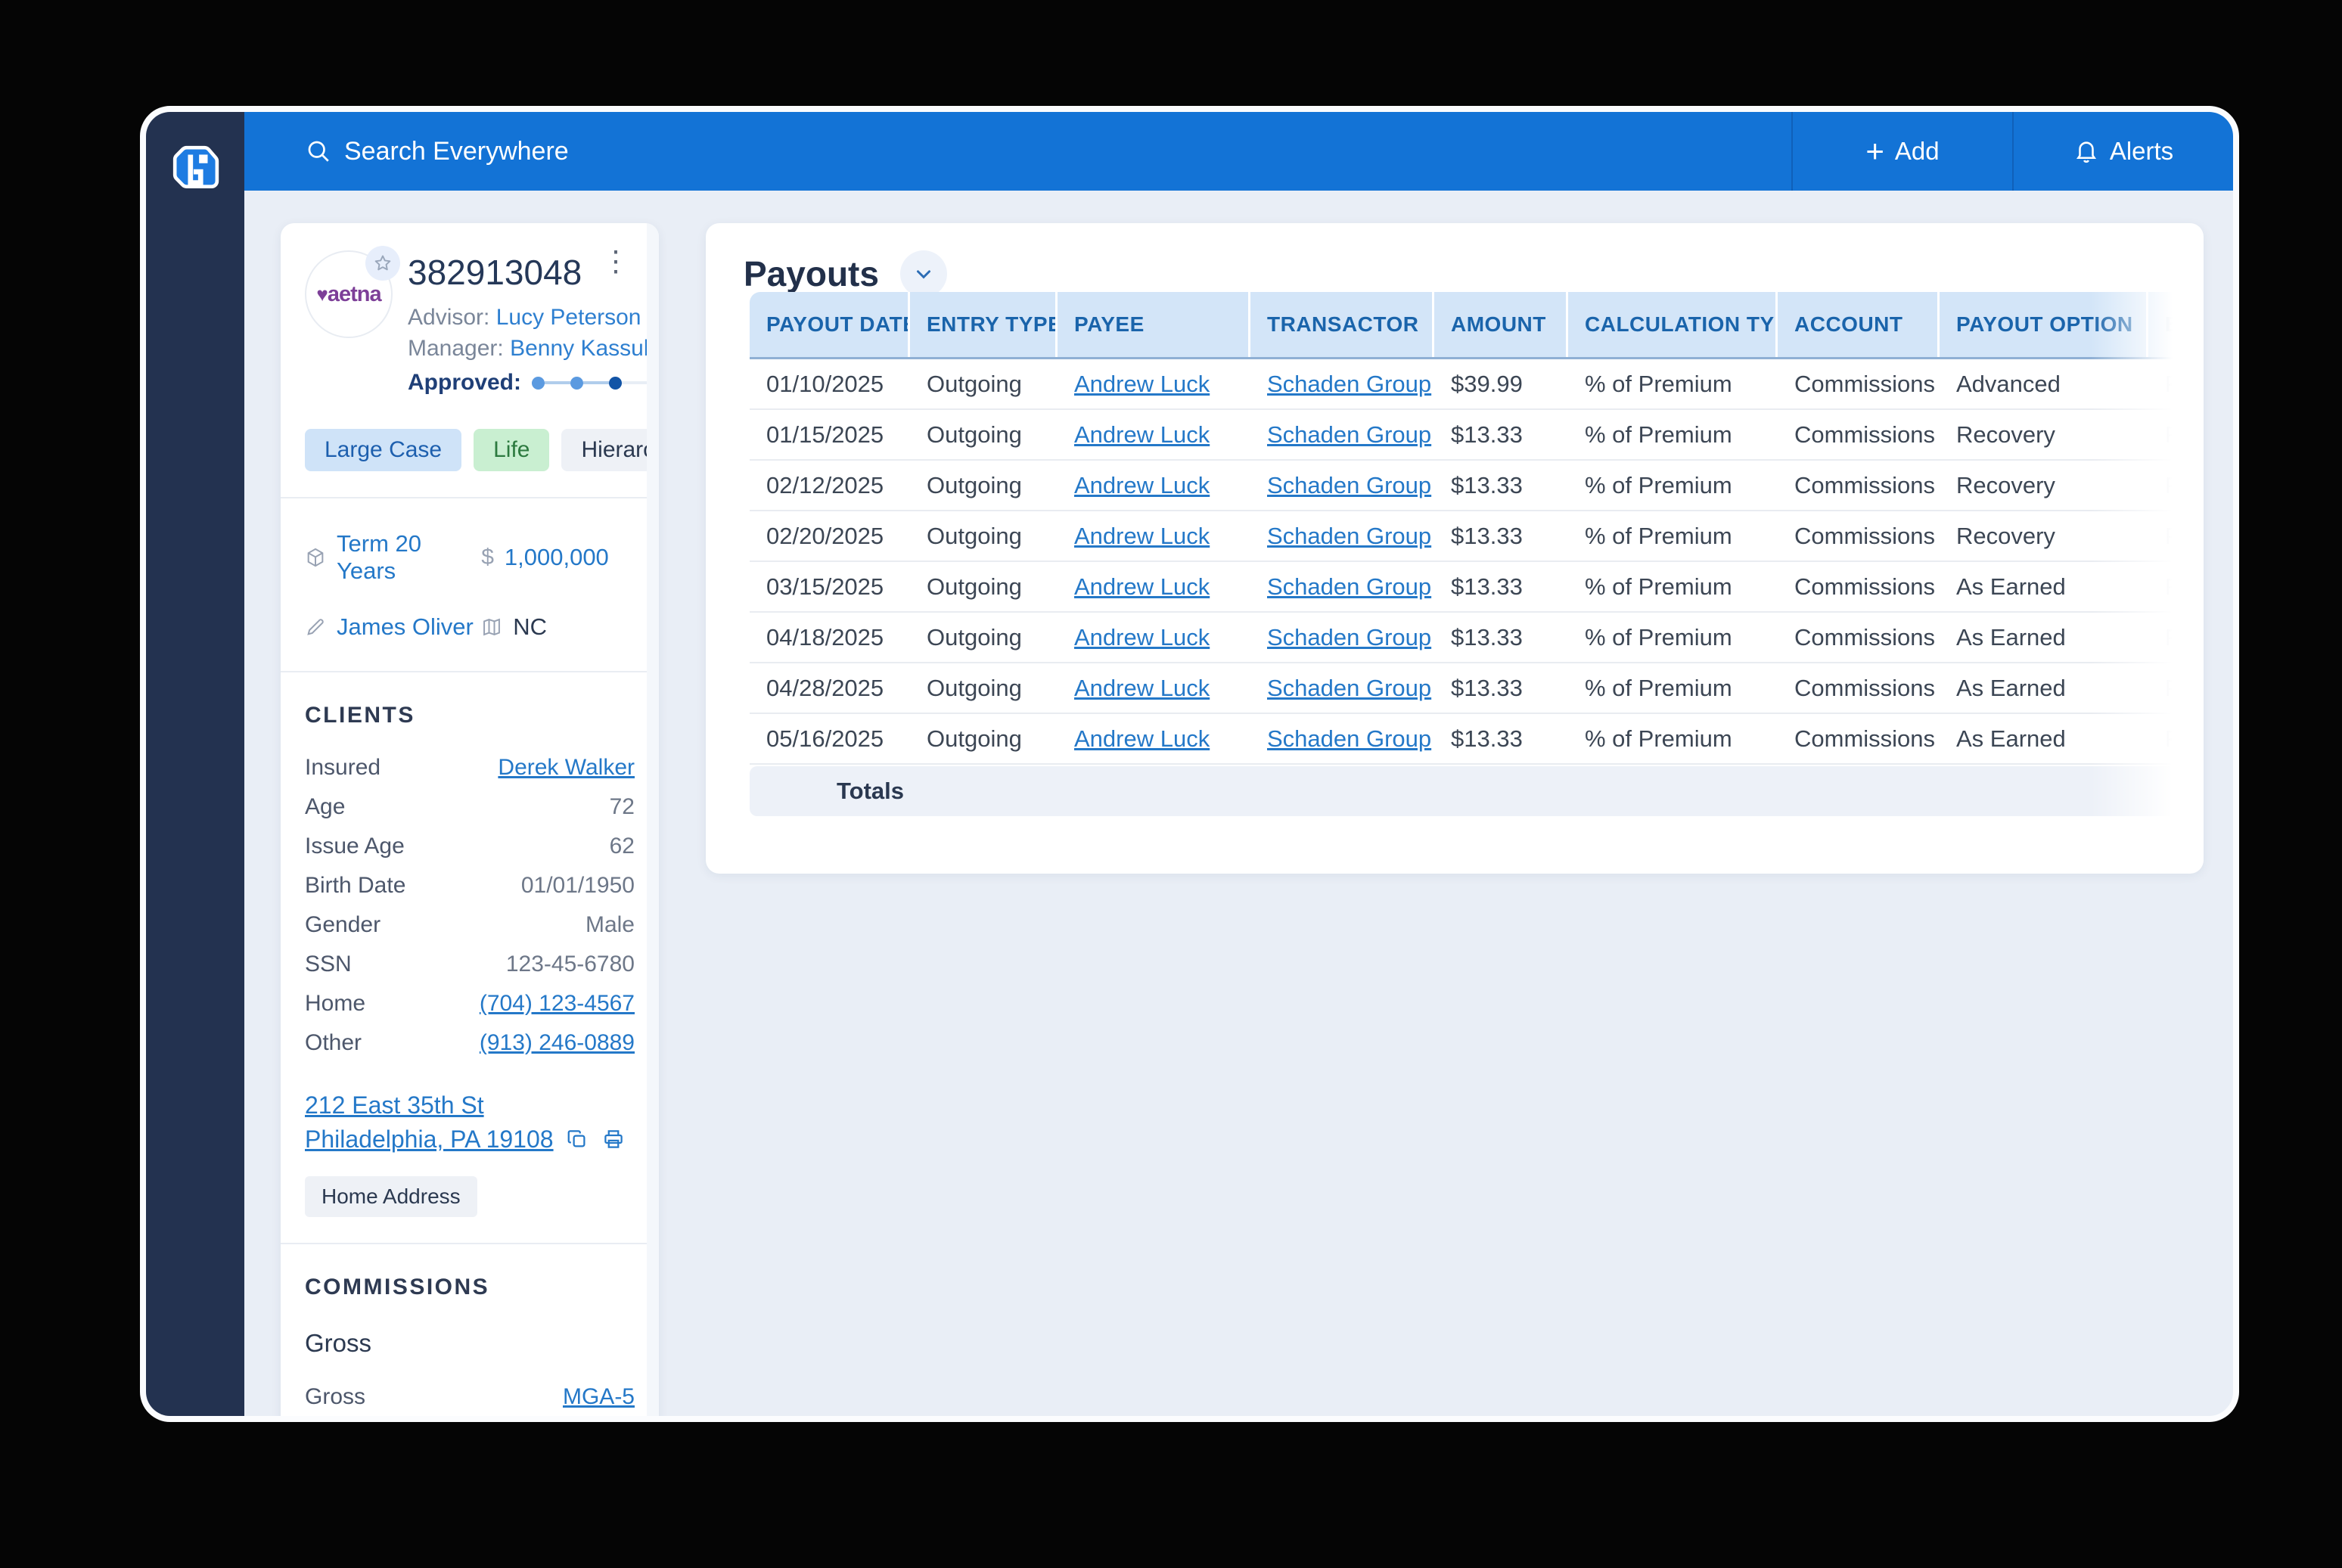 The width and height of the screenshot is (2342, 1568). I want to click on search-input: Search Everywhere, so click(1017, 152).